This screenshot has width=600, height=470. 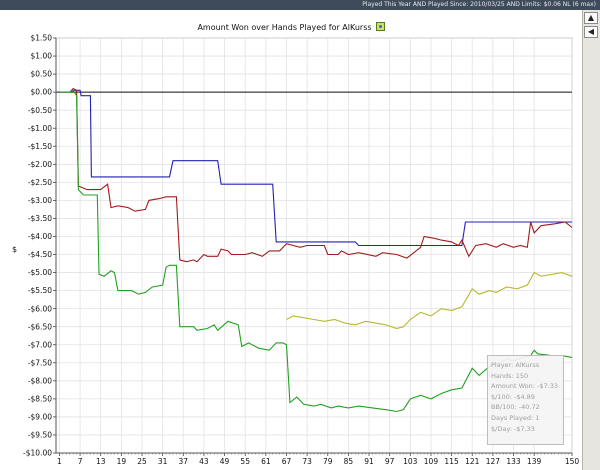 What do you see at coordinates (163, 461) in the screenshot?
I see `x-tick-label: 31` at bounding box center [163, 461].